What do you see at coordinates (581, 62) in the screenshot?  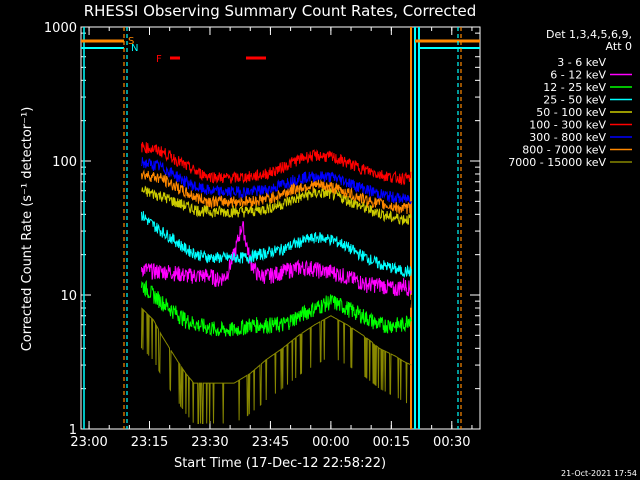 I see `legend-label: 3 - 6 keV` at bounding box center [581, 62].